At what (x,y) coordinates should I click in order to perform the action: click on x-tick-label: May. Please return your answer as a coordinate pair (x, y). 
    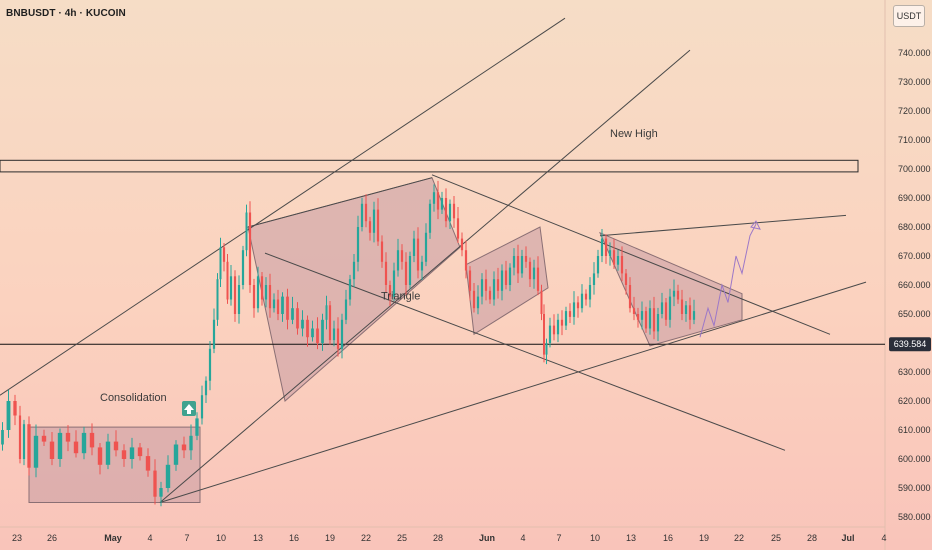
    Looking at the image, I should click on (113, 538).